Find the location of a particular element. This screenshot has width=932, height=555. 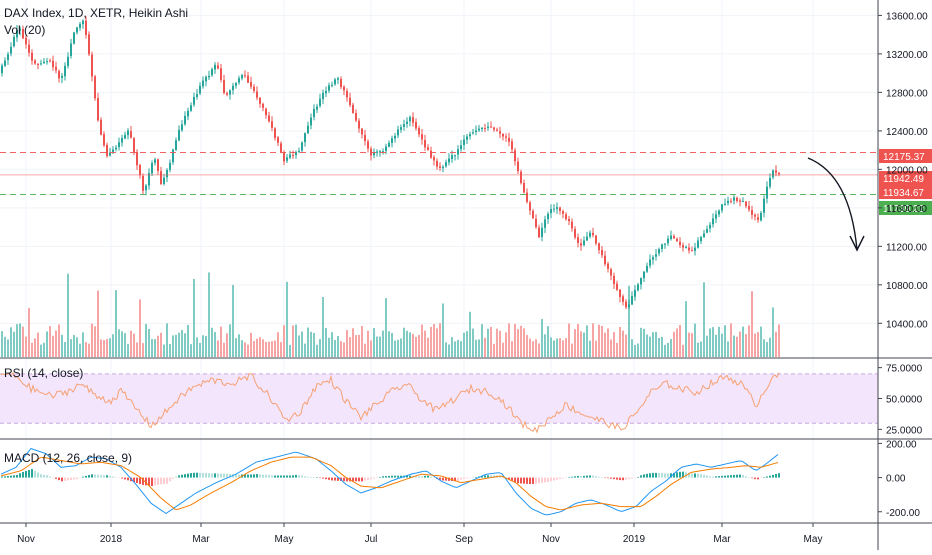

arrow-head is located at coordinates (857, 243).